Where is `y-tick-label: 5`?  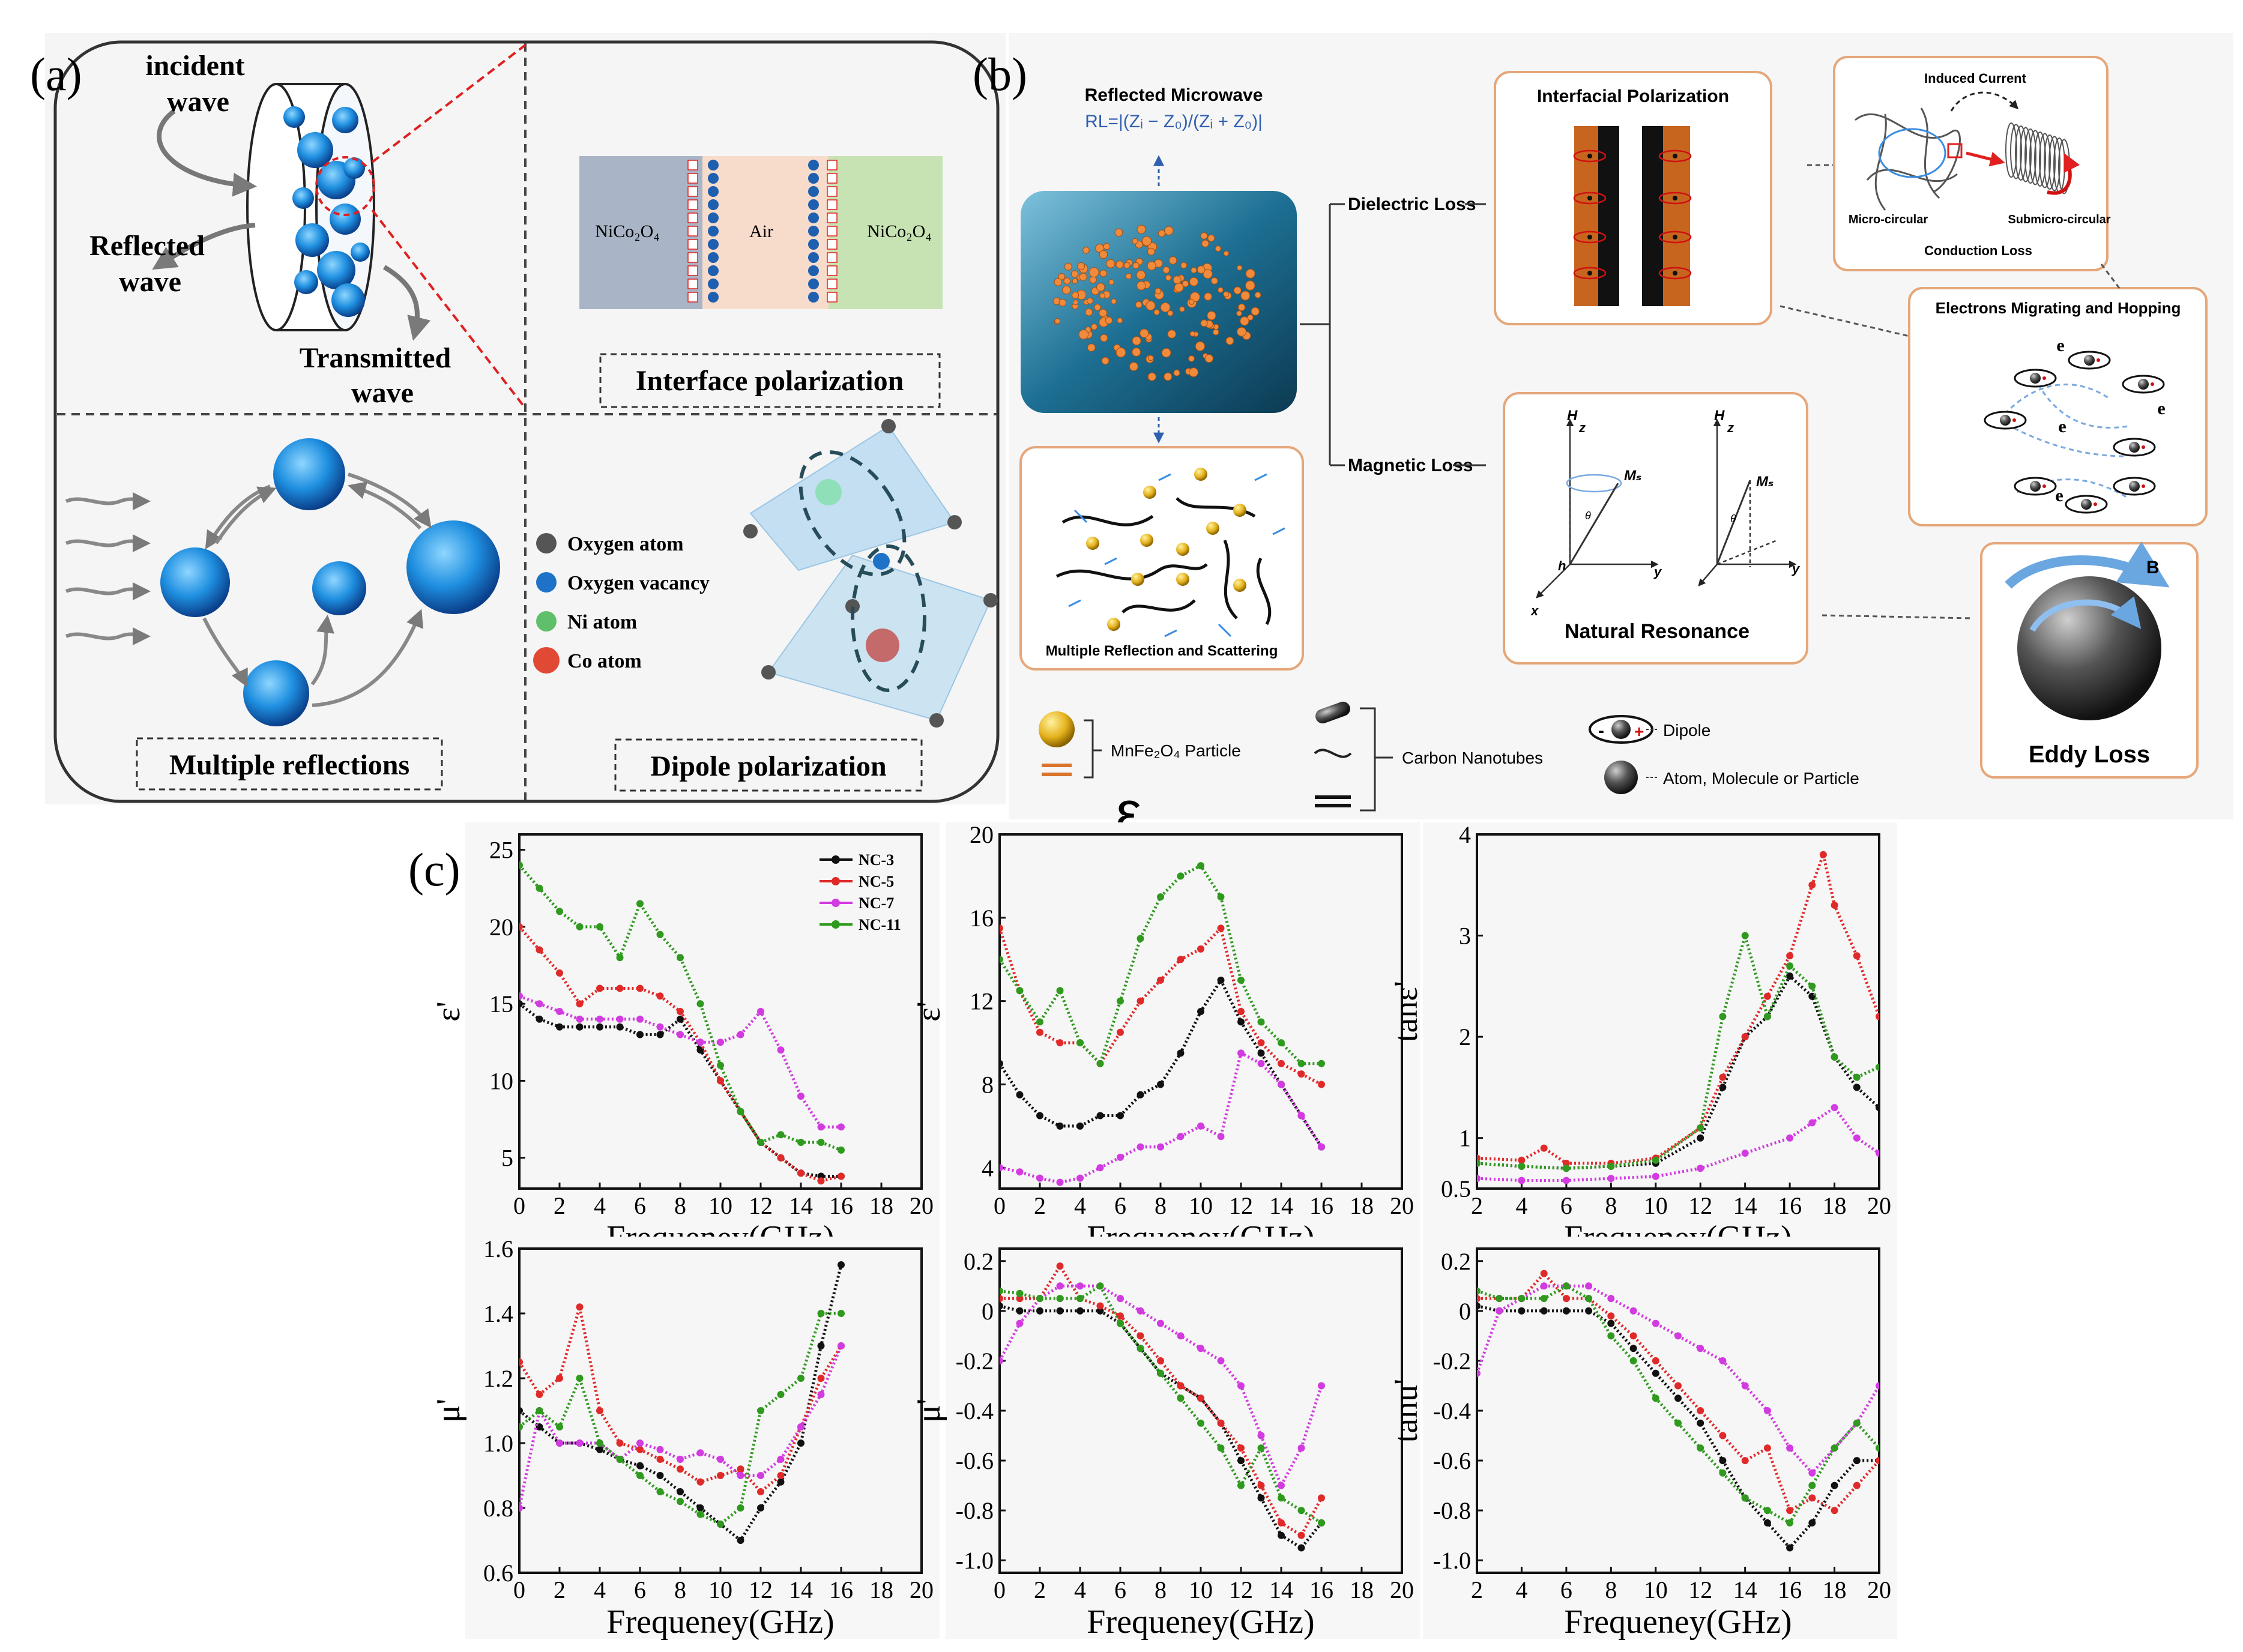 y-tick-label: 5 is located at coordinates (507, 1158).